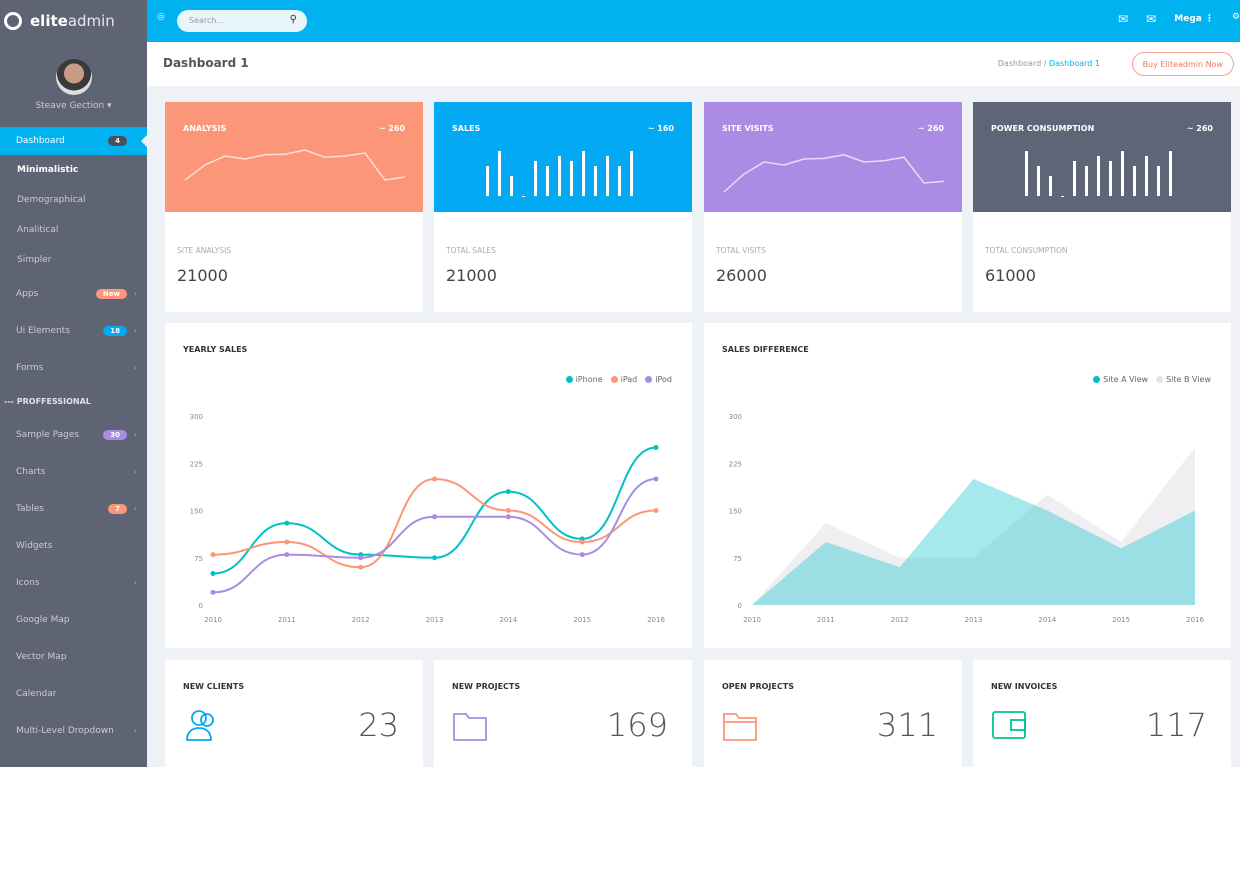  Describe the element at coordinates (111, 293) in the screenshot. I see `badge: New` at that location.